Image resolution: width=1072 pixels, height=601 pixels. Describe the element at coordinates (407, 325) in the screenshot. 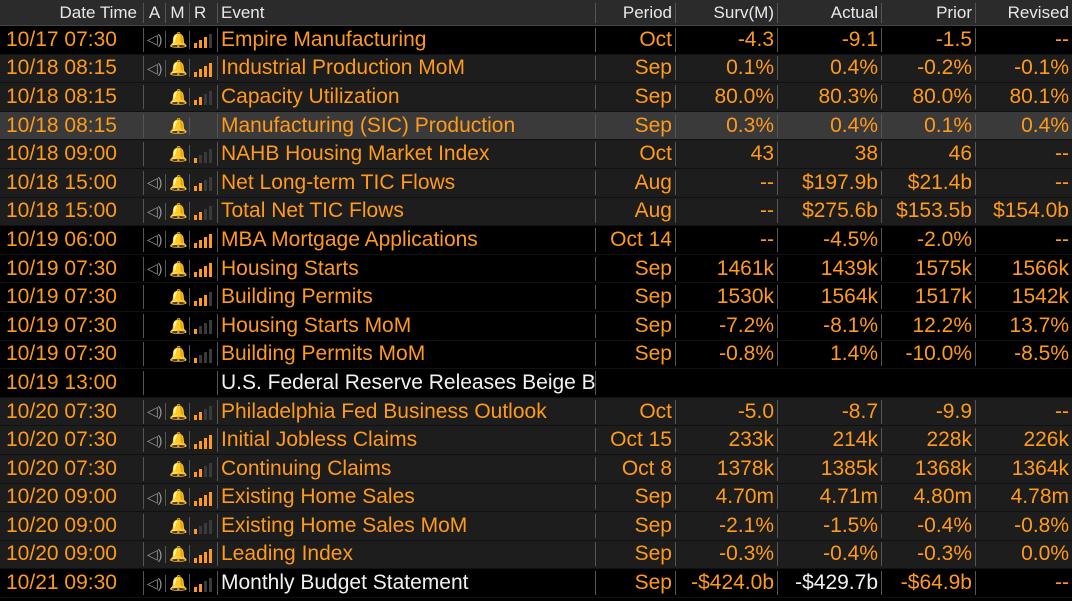

I see `event-name: Housing Starts MoM` at that location.